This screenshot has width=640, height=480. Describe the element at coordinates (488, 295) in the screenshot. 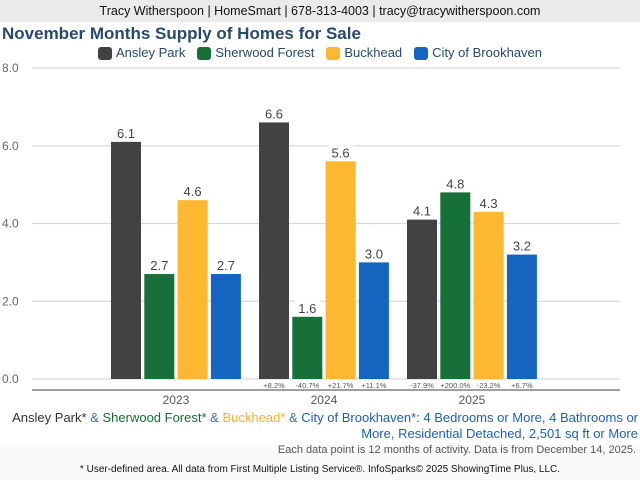

I see `bar-buckhead-2025` at that location.